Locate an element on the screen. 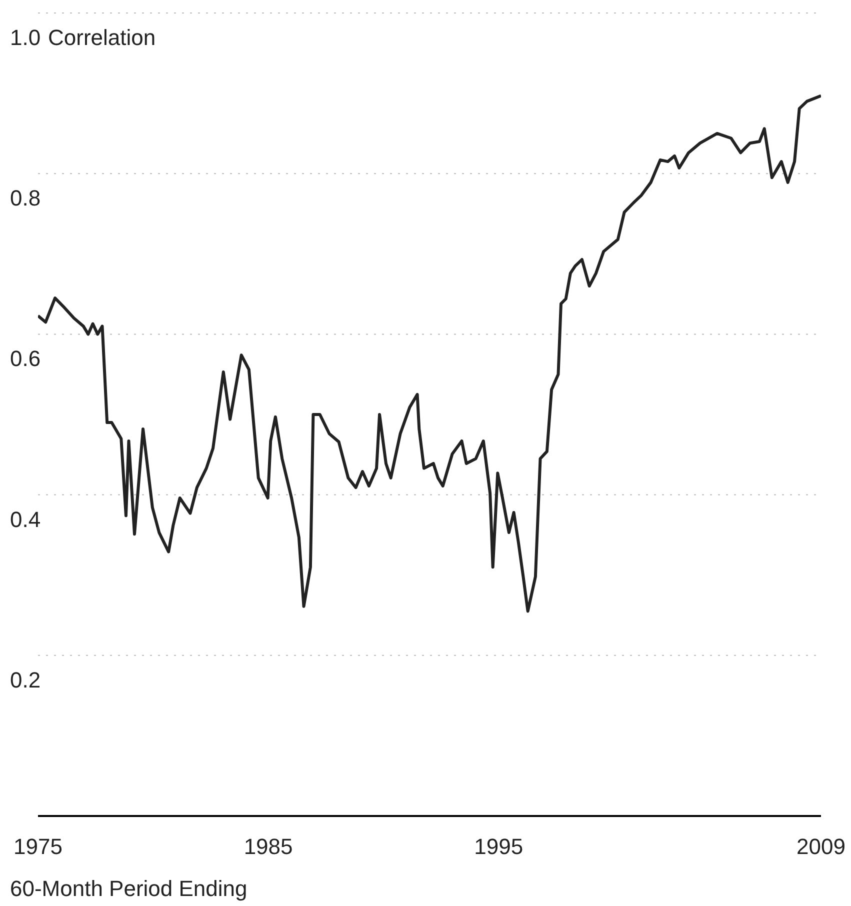 The width and height of the screenshot is (851, 906). y-tick-label: 0.2 is located at coordinates (25, 679).